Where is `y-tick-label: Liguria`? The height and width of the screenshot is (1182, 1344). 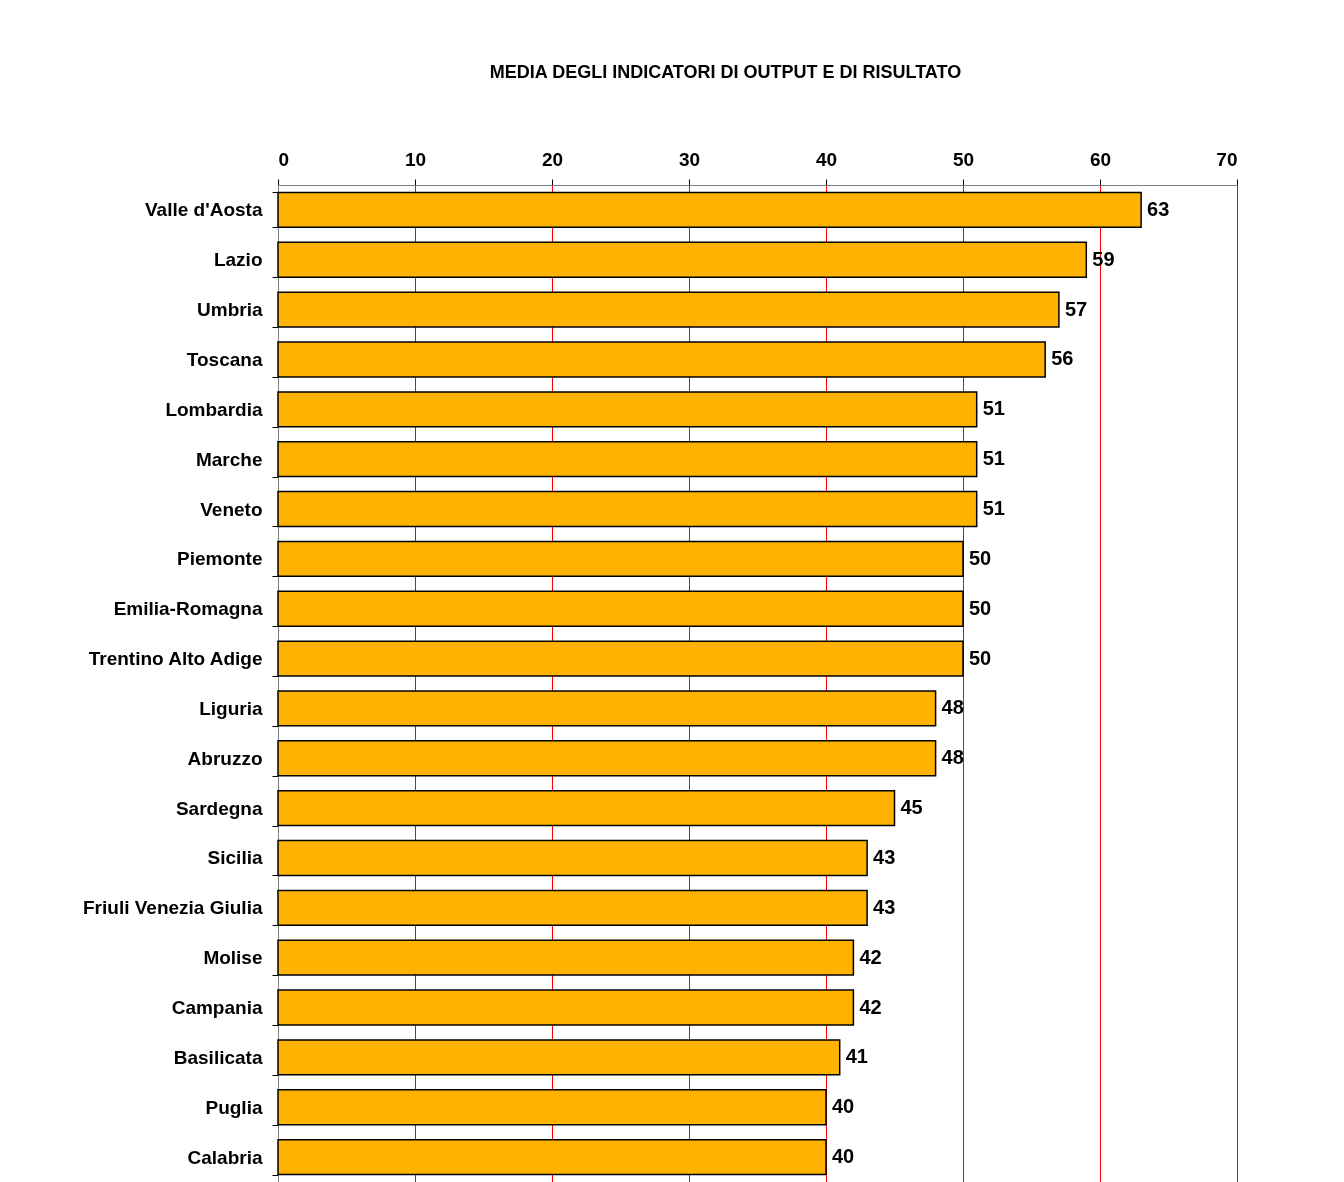 y-tick-label: Liguria is located at coordinates (231, 708).